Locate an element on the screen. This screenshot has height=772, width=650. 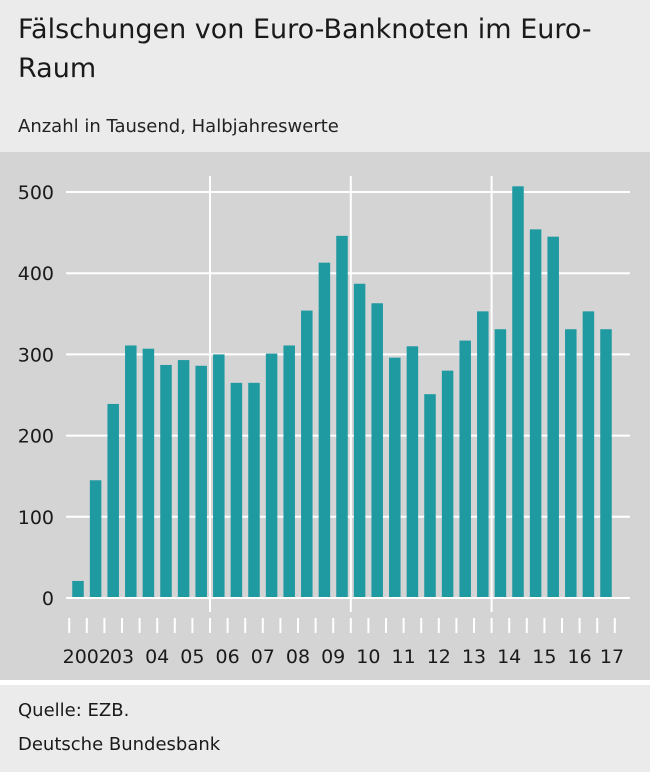
footer-divider is located at coordinates (325, 682).